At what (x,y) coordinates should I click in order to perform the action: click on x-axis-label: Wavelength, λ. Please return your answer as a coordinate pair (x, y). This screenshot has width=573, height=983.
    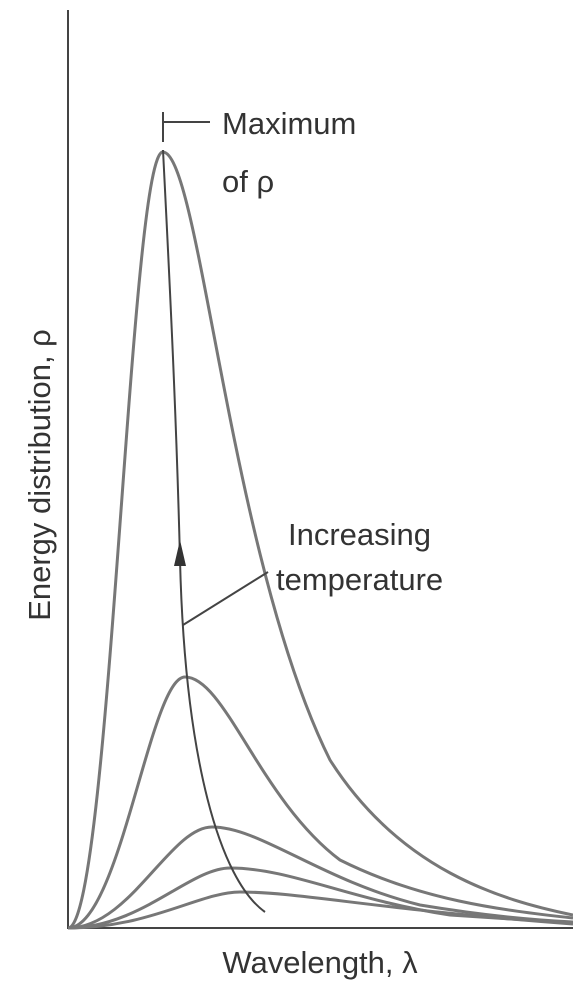
    Looking at the image, I should click on (320, 962).